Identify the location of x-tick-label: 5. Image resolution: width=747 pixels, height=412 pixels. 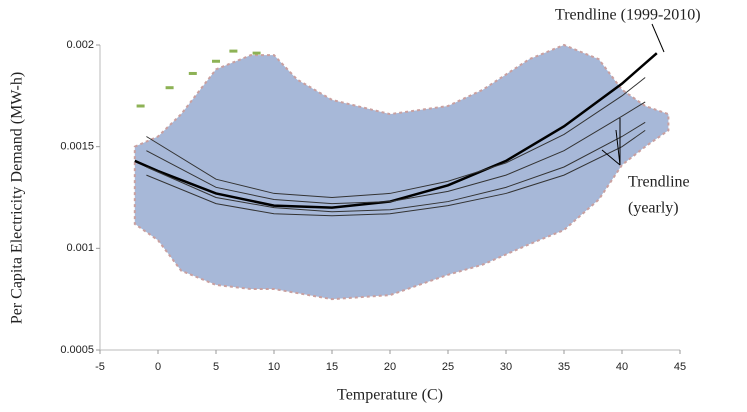
(216, 367).